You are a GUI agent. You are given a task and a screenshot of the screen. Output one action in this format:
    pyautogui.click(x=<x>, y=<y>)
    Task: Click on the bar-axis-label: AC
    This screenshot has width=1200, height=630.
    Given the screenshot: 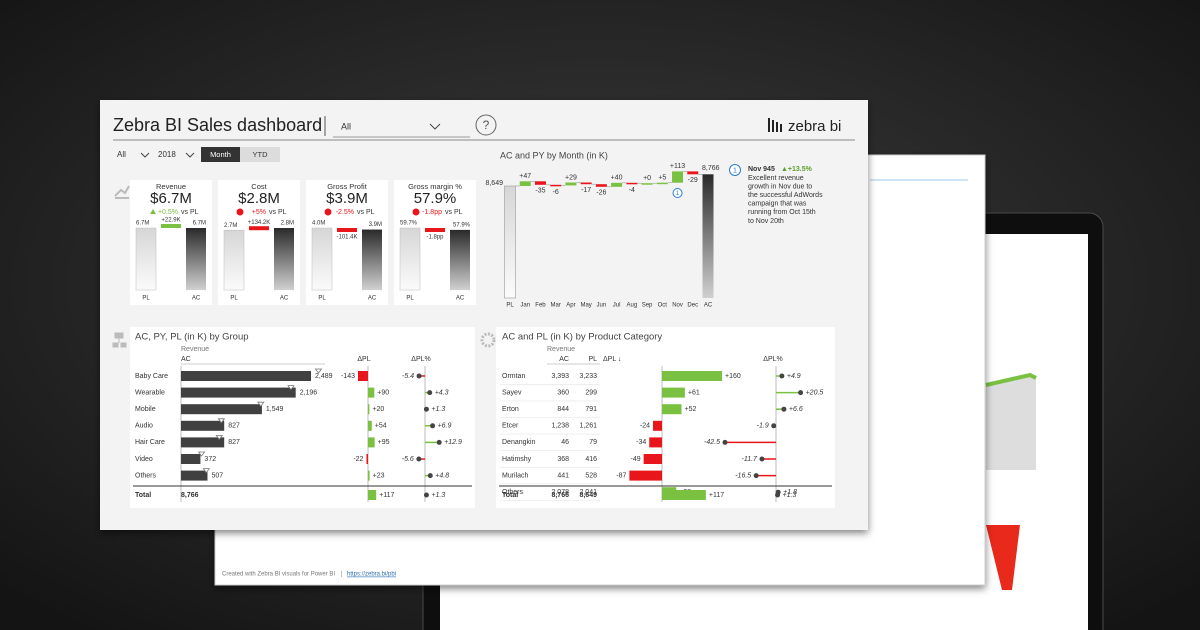 What is the action you would take?
    pyautogui.click(x=372, y=299)
    